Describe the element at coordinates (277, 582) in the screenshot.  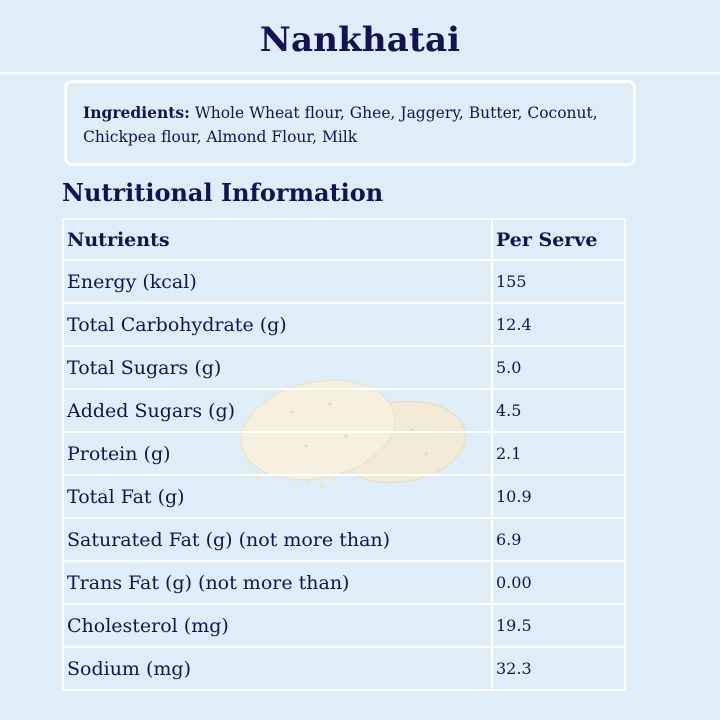
I see `nutrient-name: Trans Fat (g) (not more than)` at that location.